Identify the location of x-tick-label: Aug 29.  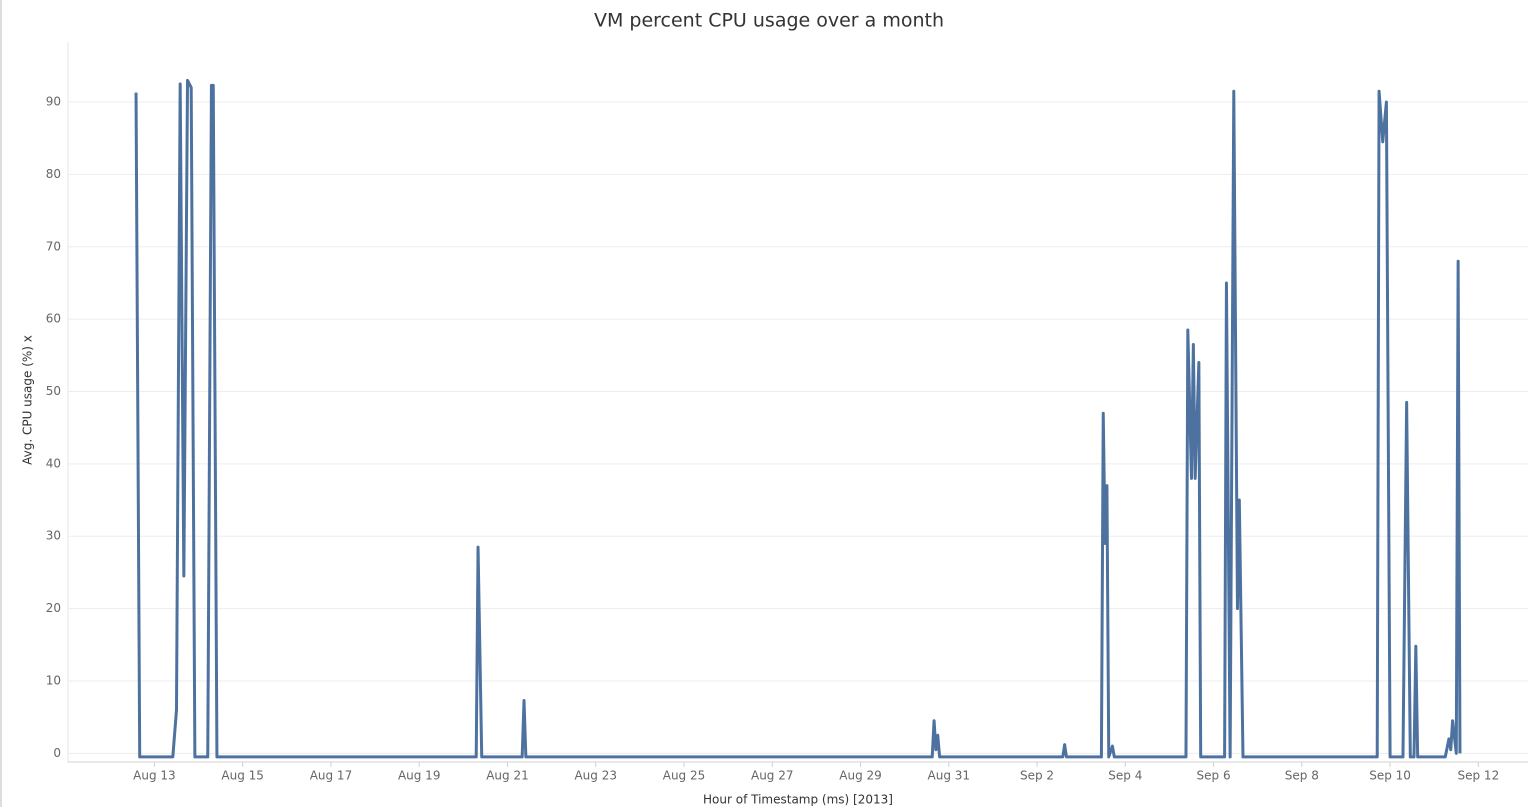
(860, 776).